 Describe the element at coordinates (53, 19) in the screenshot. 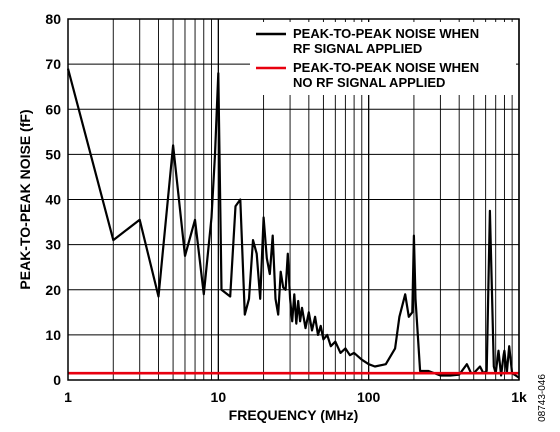

I see `y-tick-label: 80` at that location.